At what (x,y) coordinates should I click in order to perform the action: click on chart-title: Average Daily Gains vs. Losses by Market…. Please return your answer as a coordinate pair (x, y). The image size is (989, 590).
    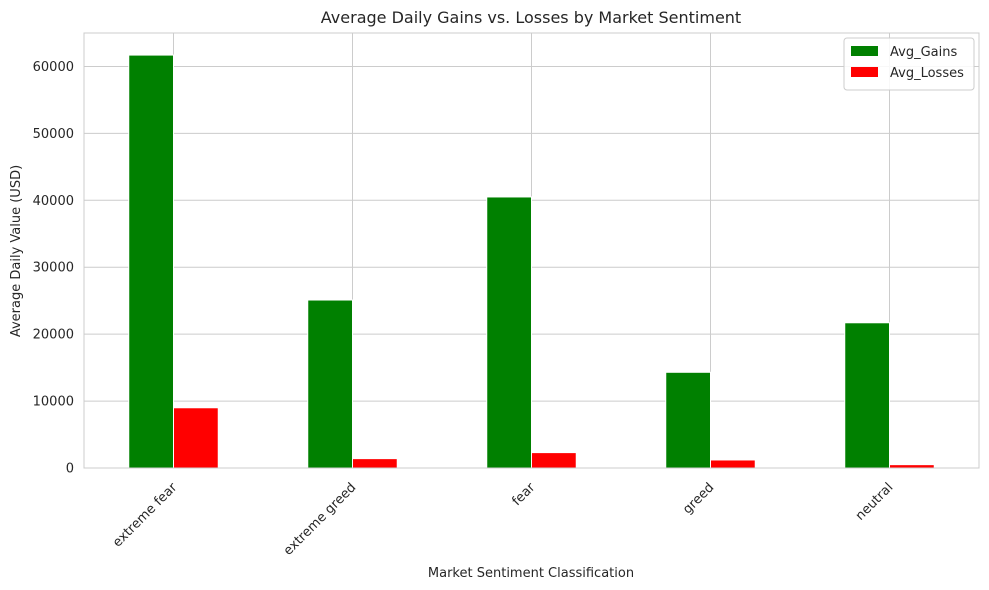
    Looking at the image, I should click on (531, 17).